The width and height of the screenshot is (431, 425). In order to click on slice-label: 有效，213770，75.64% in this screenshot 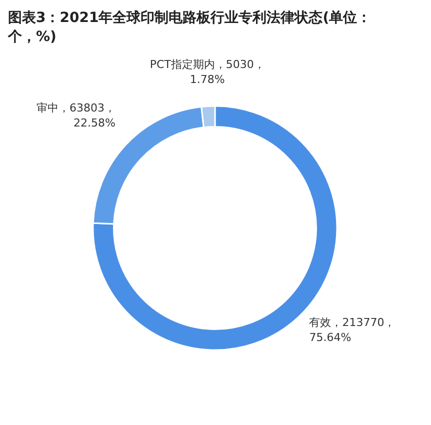, I will do `click(352, 330)`.